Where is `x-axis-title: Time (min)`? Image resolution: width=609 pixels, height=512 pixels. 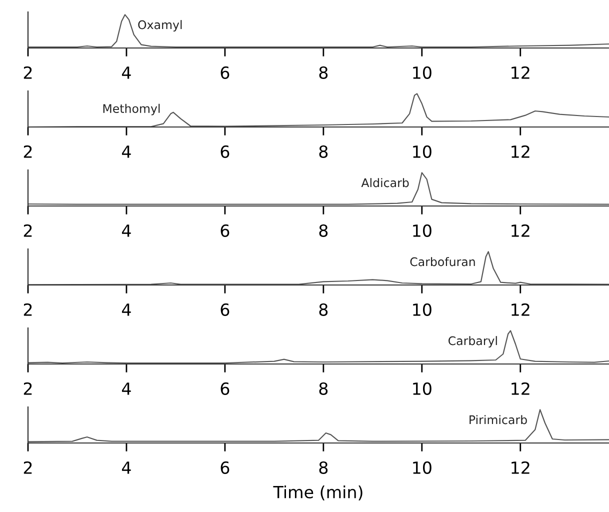
x-axis-title: Time (min) is located at coordinates (317, 493).